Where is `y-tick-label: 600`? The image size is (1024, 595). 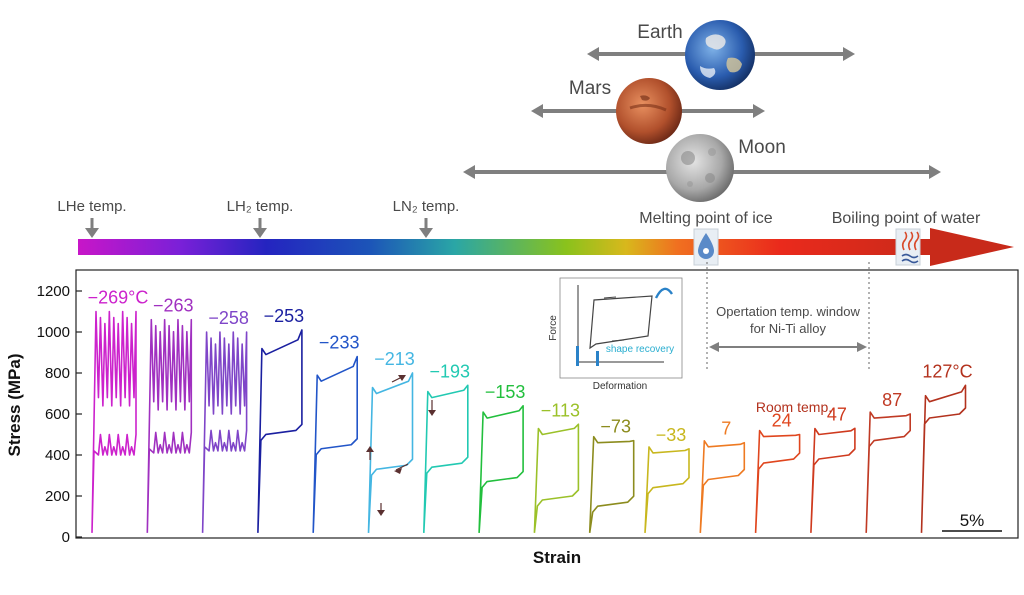
y-tick-label: 600 is located at coordinates (57, 414).